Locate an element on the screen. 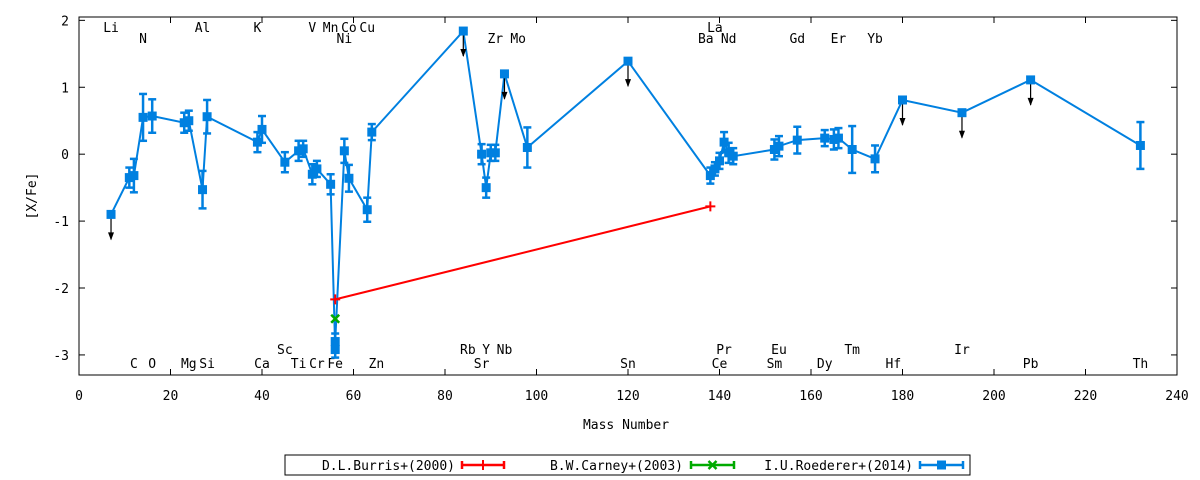  element-label: Co is located at coordinates (349, 28).